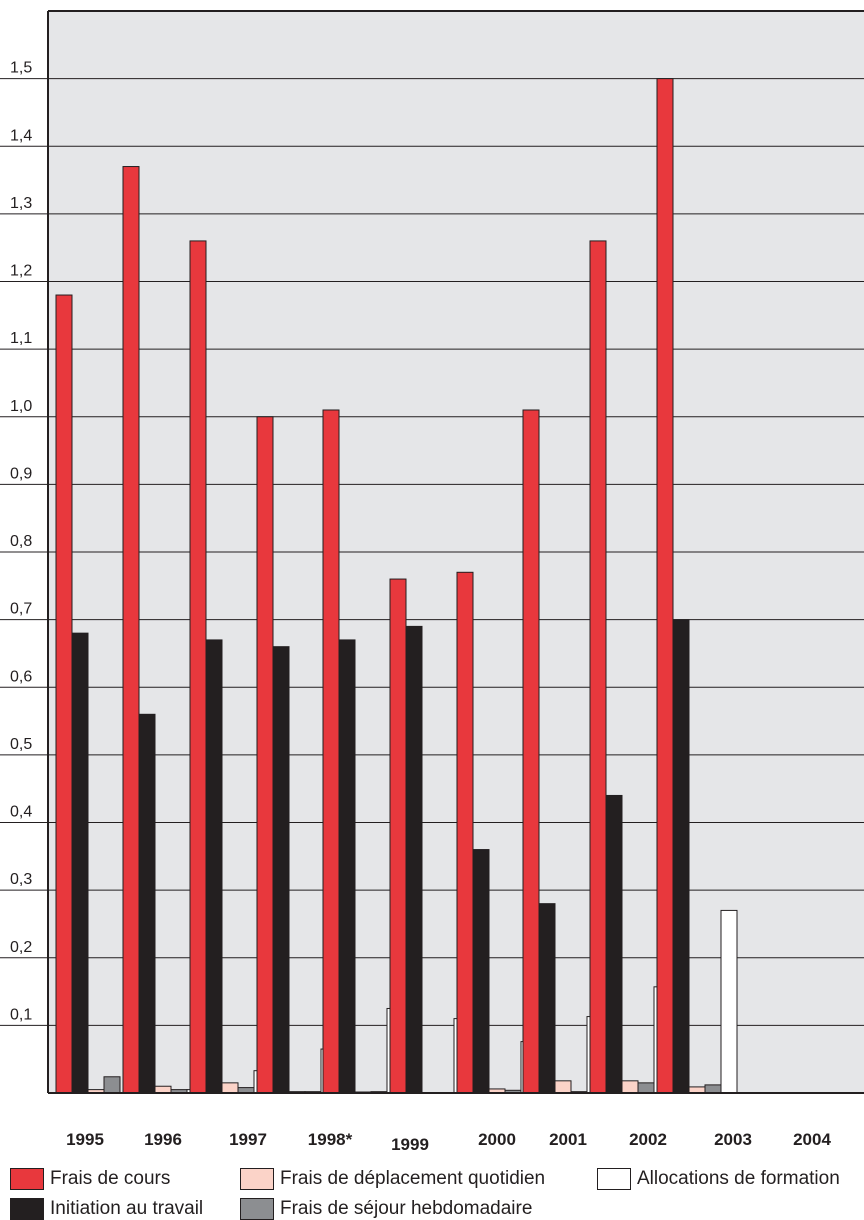 The height and width of the screenshot is (1220, 864). I want to click on legend-label-initiation: Initiation au travail, so click(127, 1208).